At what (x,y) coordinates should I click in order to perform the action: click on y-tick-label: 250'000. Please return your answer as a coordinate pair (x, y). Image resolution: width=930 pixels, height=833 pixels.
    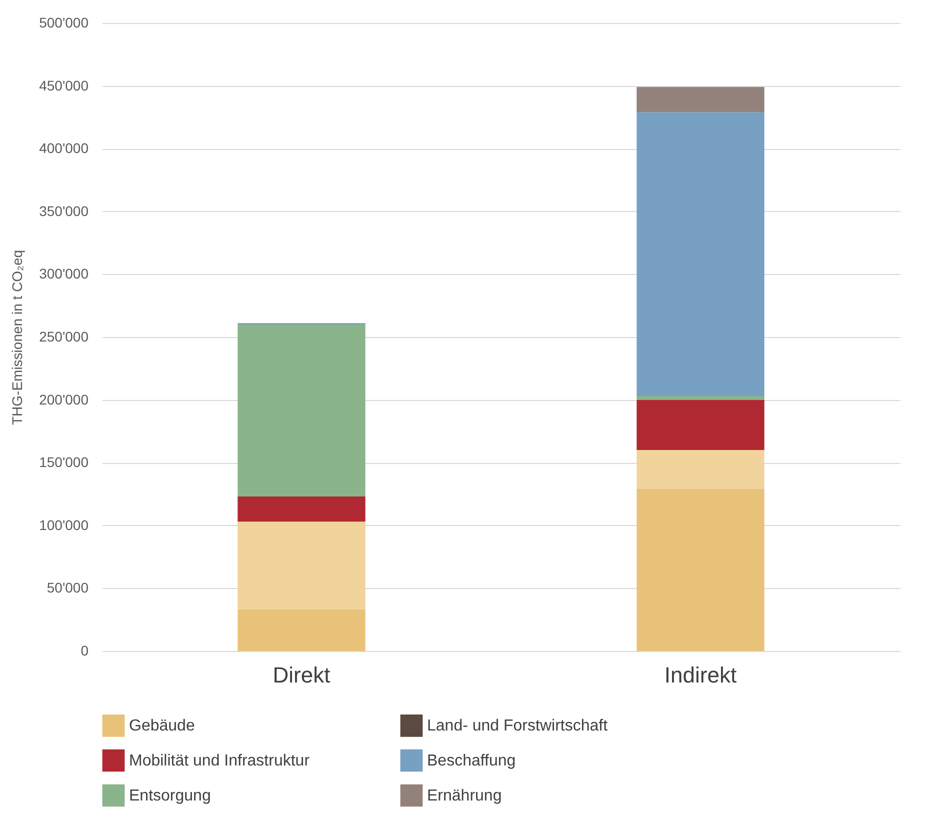
    Looking at the image, I should click on (64, 336).